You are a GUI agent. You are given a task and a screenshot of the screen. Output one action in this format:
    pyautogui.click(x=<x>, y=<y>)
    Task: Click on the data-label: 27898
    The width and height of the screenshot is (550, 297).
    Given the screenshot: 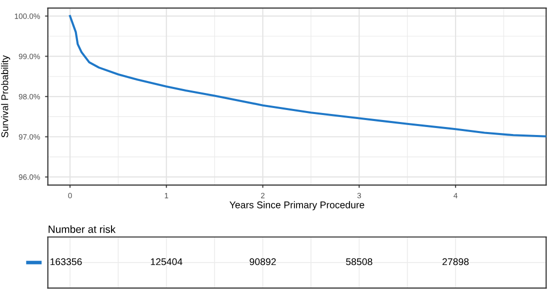 What is the action you would take?
    pyautogui.click(x=455, y=262)
    